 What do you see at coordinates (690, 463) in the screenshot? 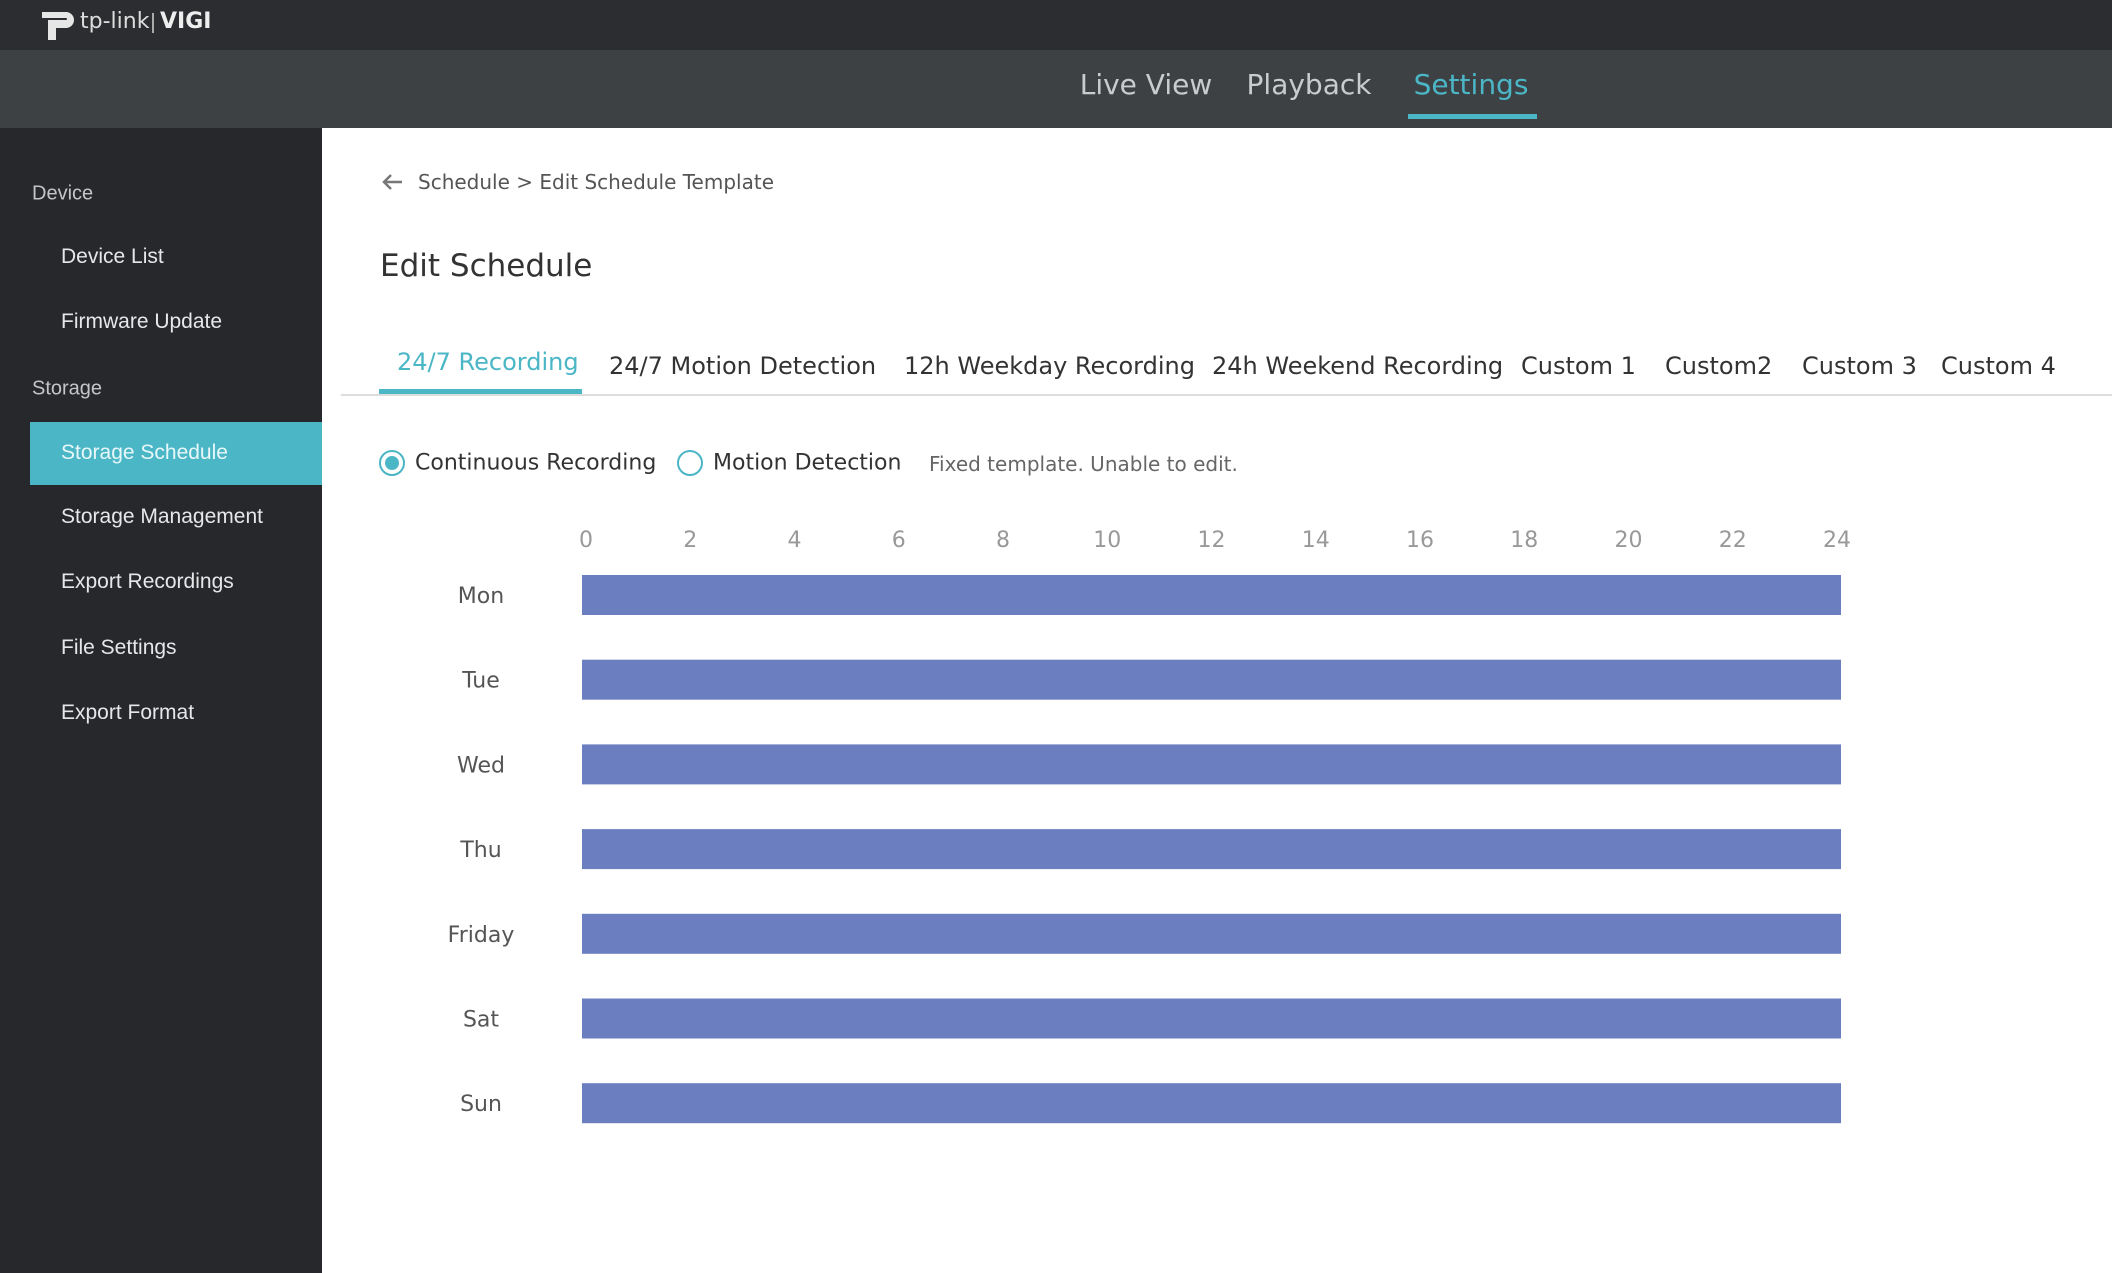
I see `radio` at bounding box center [690, 463].